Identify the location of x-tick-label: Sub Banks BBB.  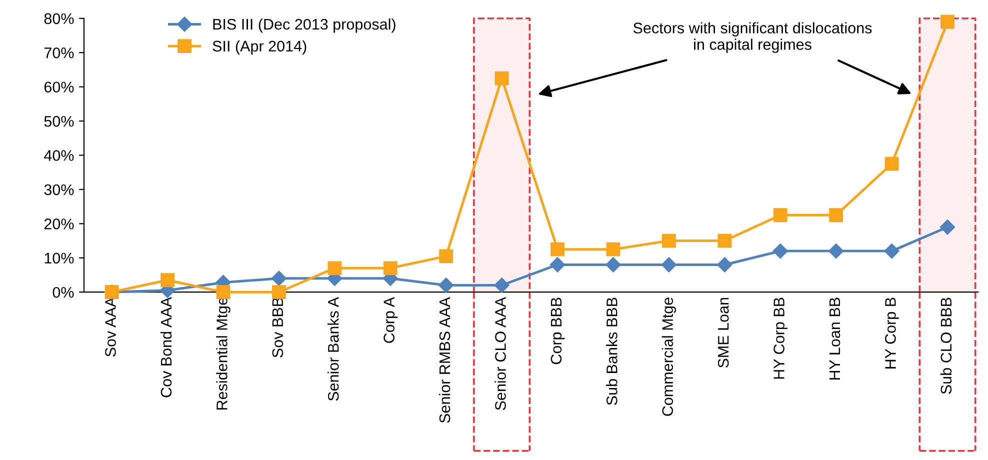
(612, 351).